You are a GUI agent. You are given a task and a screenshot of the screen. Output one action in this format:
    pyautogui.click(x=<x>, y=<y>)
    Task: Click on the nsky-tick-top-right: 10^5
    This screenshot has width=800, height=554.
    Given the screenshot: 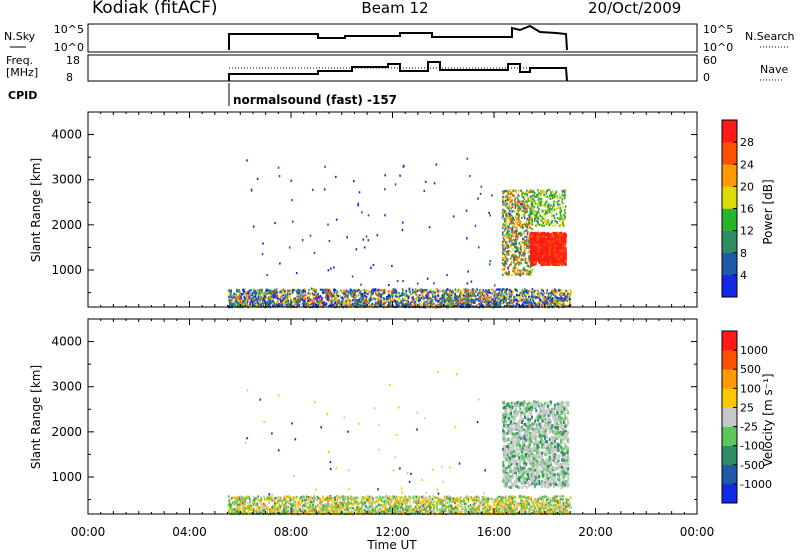 What is the action you would take?
    pyautogui.click(x=718, y=29)
    